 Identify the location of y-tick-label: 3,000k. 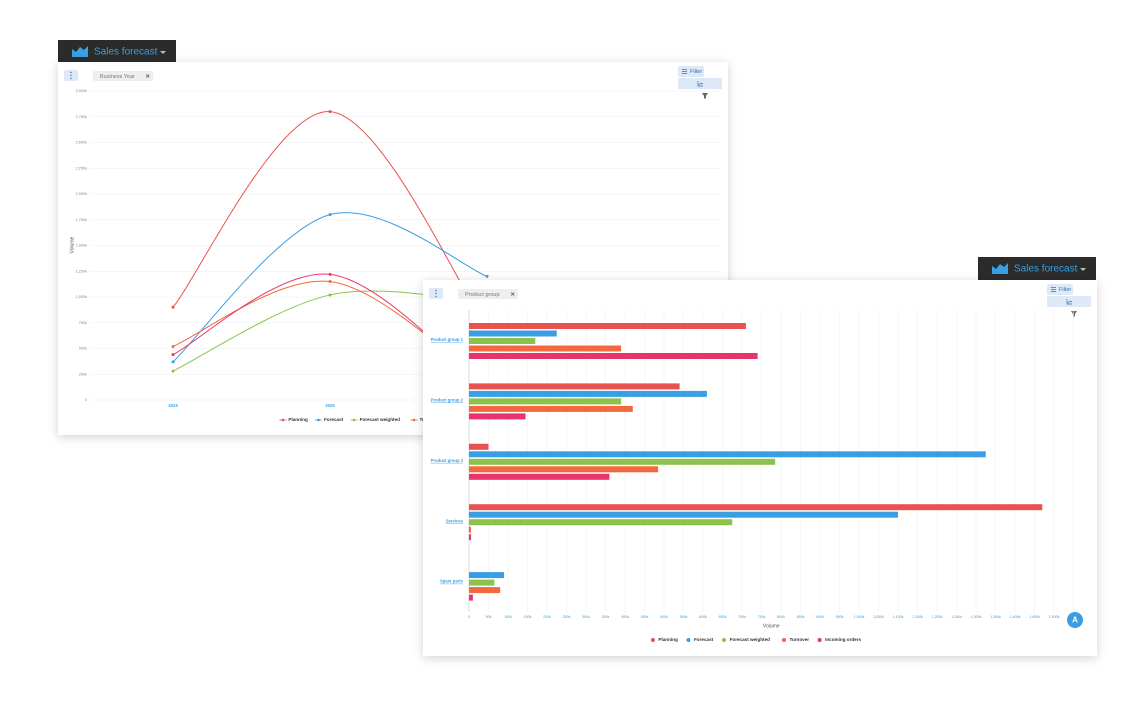
(82, 91).